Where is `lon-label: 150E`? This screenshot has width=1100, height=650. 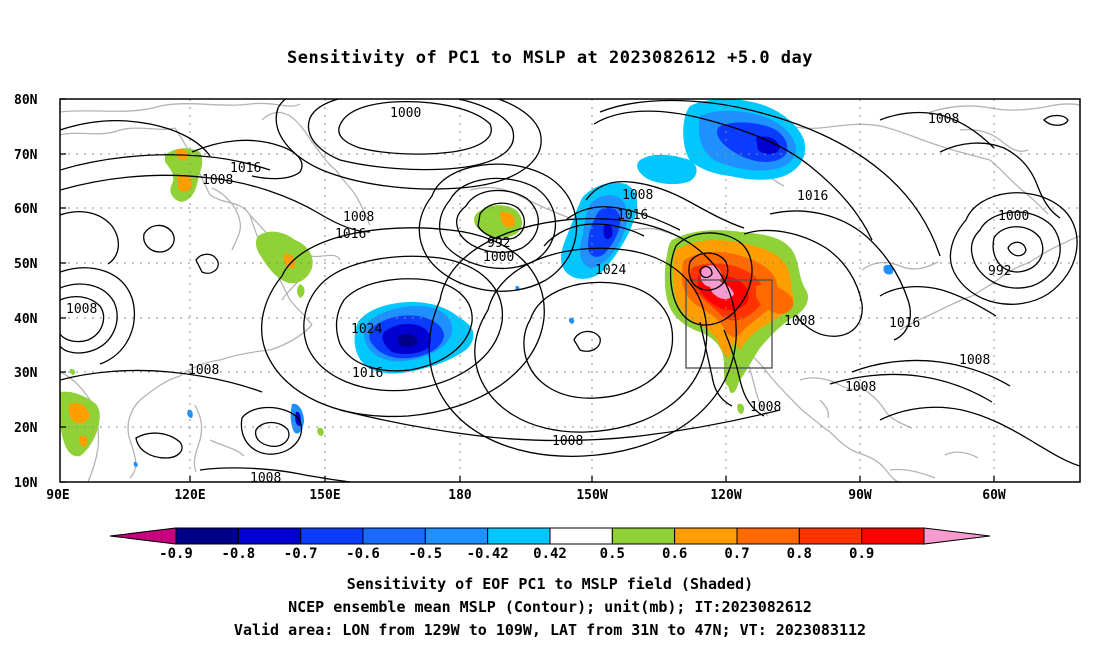
lon-label: 150E is located at coordinates (324, 495).